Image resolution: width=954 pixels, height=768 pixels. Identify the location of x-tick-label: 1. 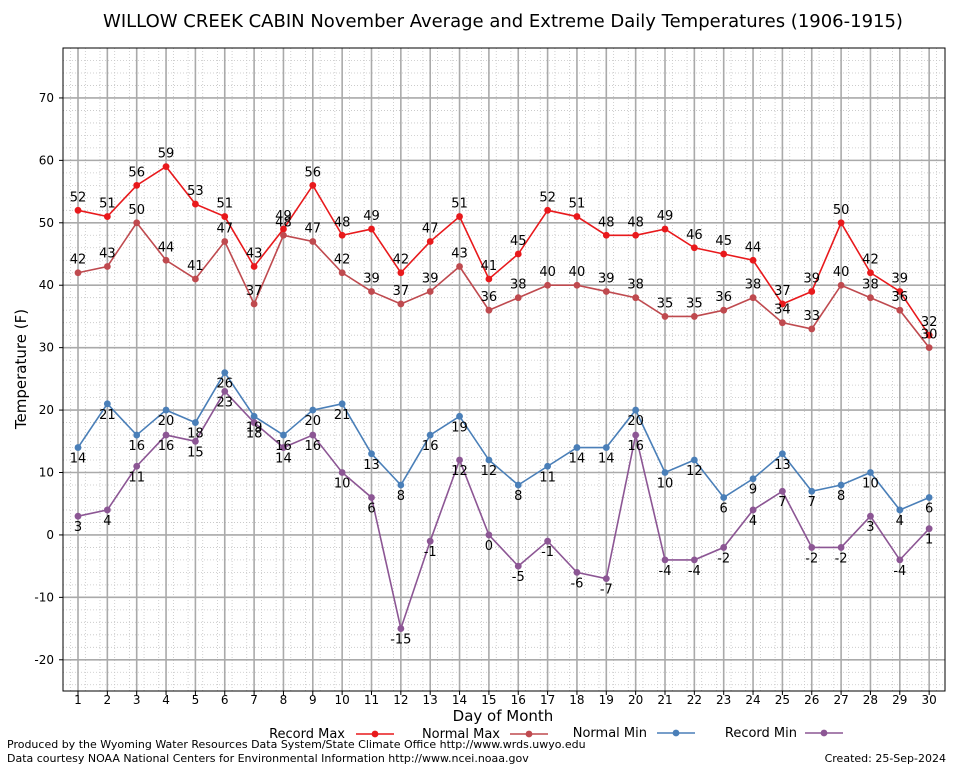
(78, 700).